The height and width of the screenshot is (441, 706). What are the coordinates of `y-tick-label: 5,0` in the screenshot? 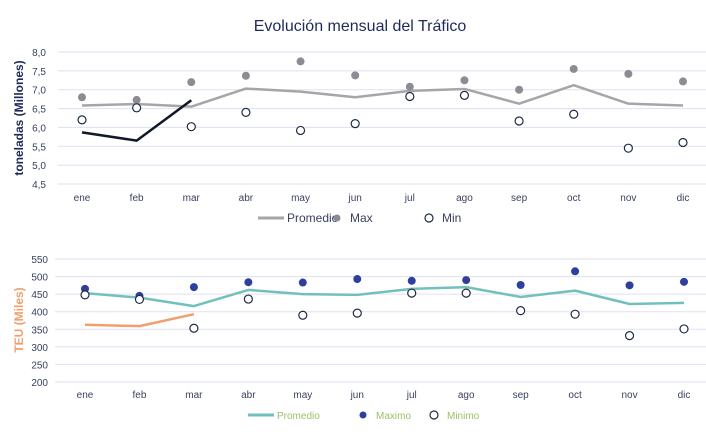 It's located at (39, 166).